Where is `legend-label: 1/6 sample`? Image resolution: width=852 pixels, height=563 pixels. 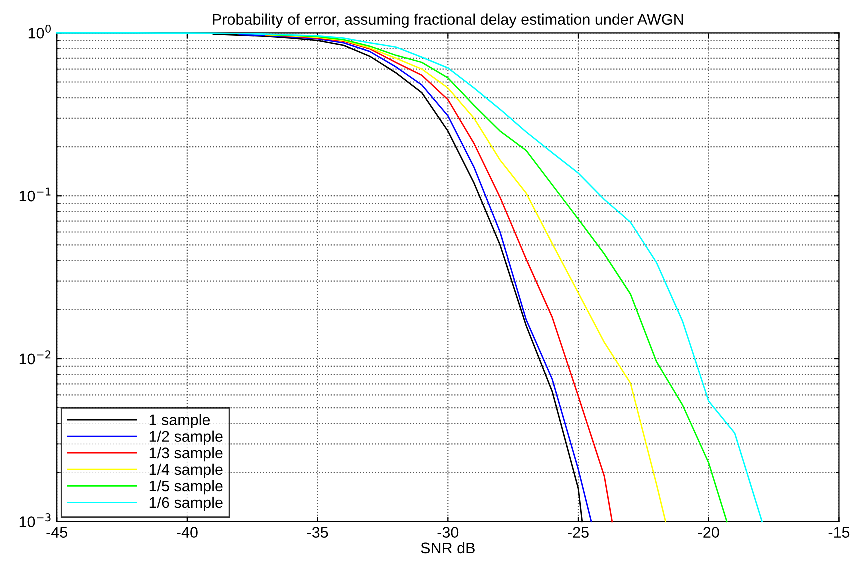 legend-label: 1/6 sample is located at coordinates (186, 504).